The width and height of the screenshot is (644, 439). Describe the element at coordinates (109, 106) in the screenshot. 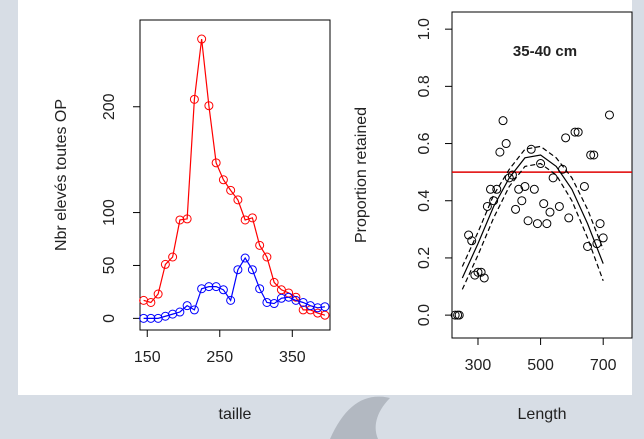

I see `y-tick-label: 200` at that location.